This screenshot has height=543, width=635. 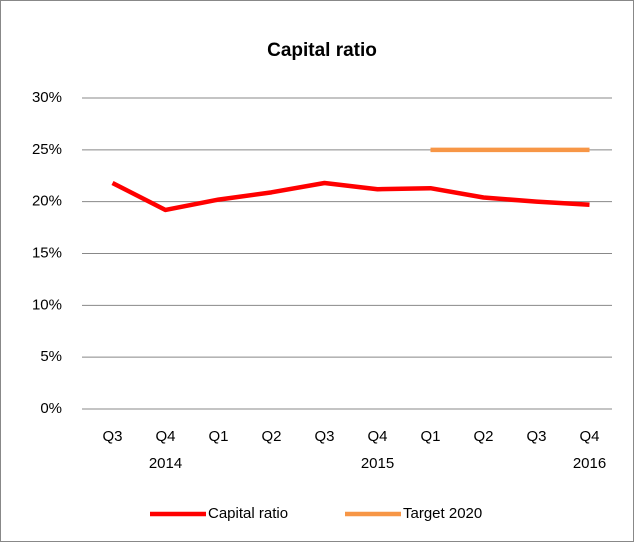 What do you see at coordinates (442, 513) in the screenshot?
I see `legend-label: Target 2020` at bounding box center [442, 513].